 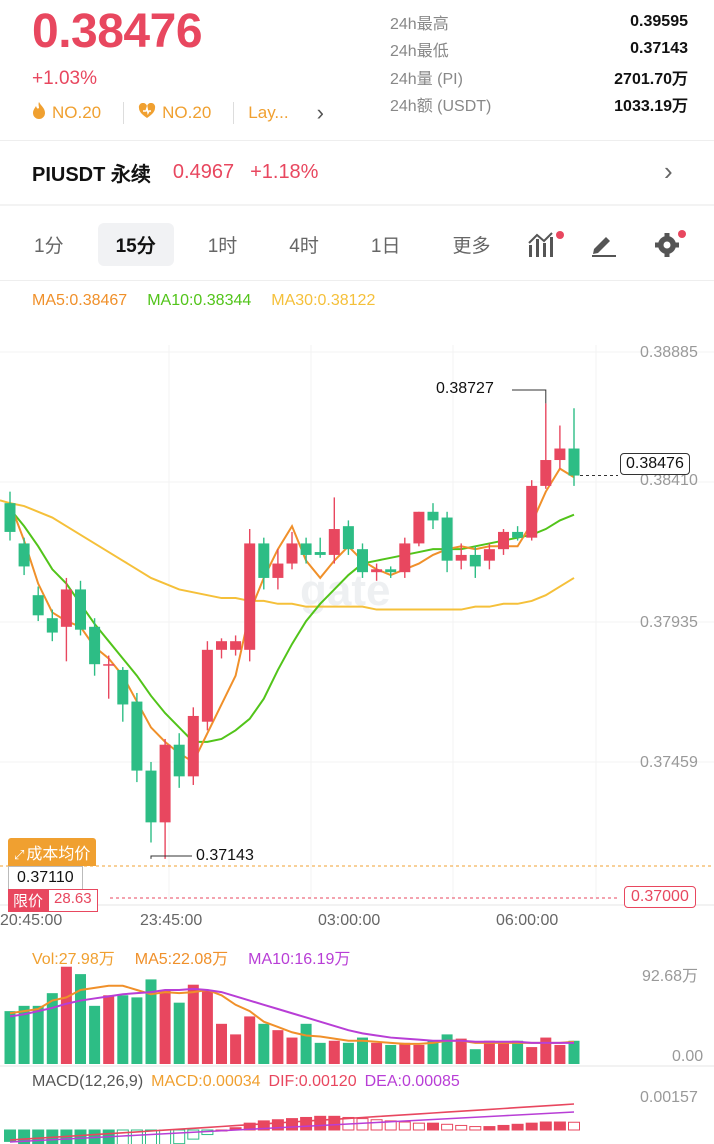 What do you see at coordinates (171, 857) in the screenshot?
I see `low-marker-line` at bounding box center [171, 857].